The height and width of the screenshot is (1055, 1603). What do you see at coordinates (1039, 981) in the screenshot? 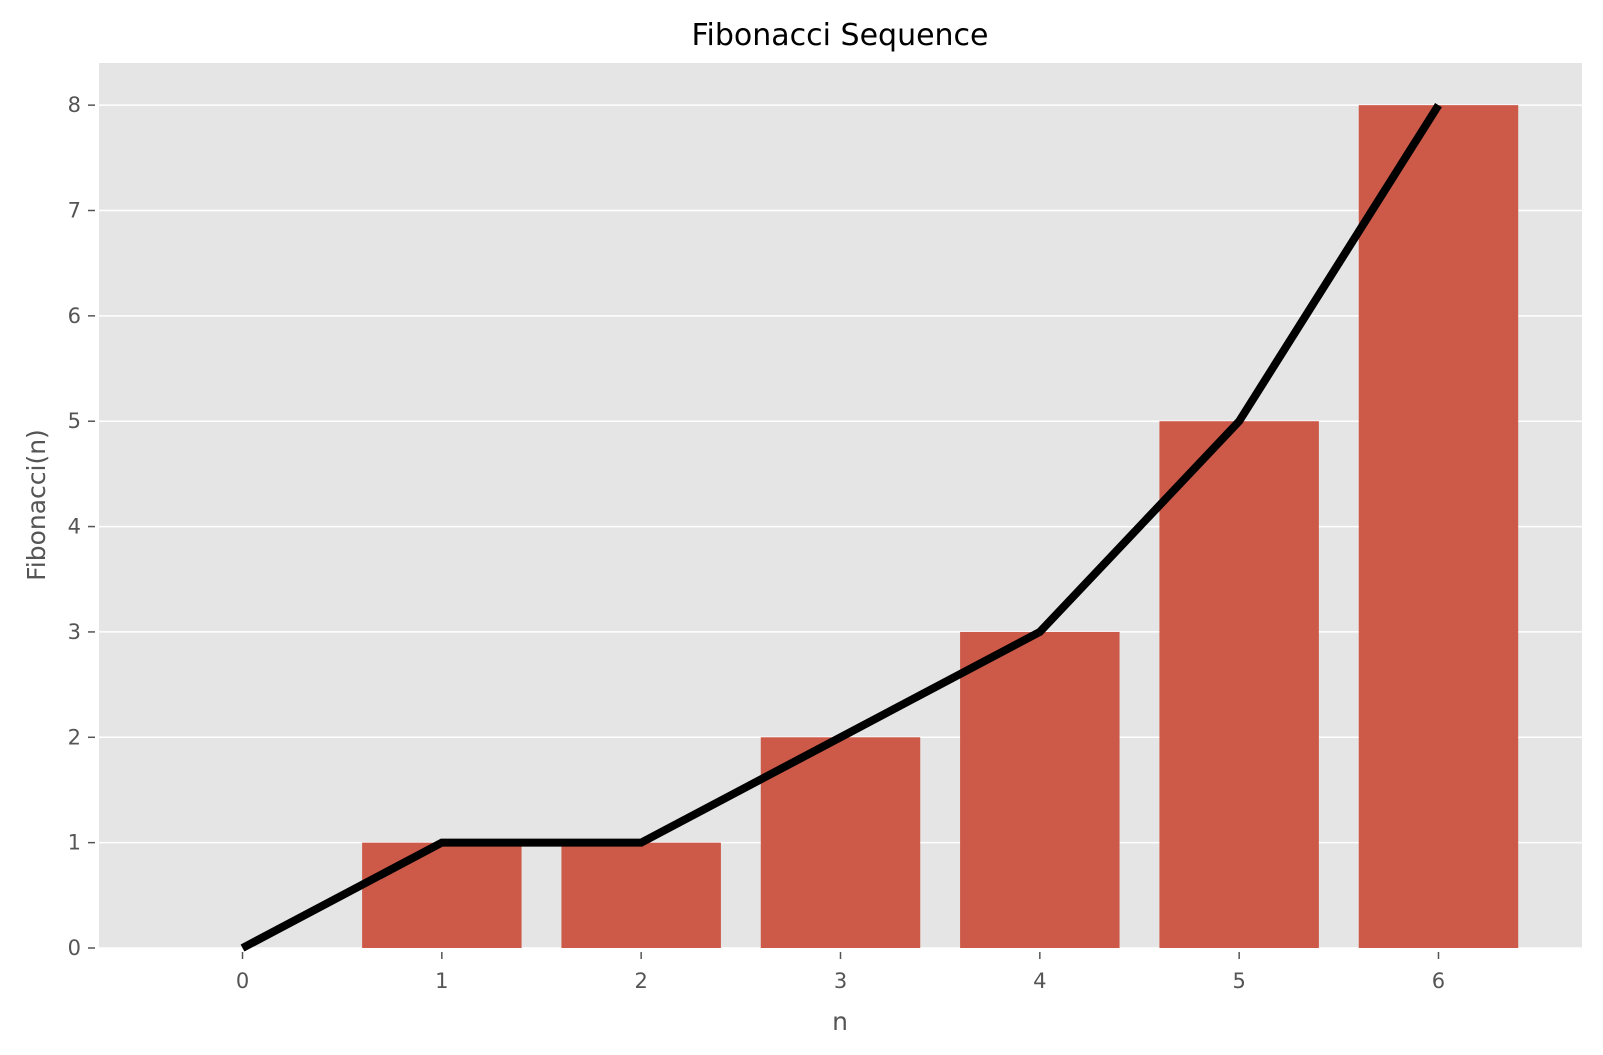
I see `x-tick-label: 4` at bounding box center [1039, 981].